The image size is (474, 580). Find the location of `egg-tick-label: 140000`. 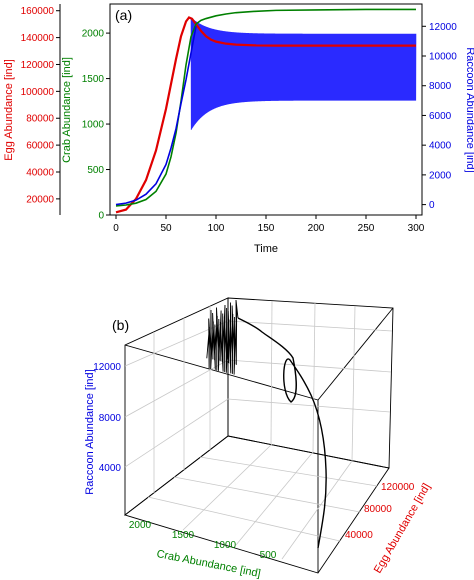

egg-tick-label: 140000 is located at coordinates (38, 38).